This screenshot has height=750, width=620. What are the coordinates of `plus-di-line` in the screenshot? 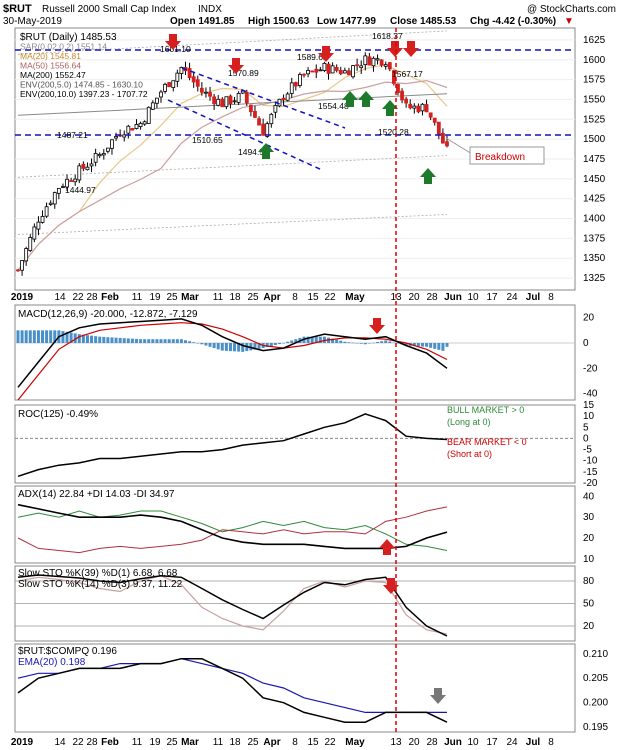 It's located at (232, 530).